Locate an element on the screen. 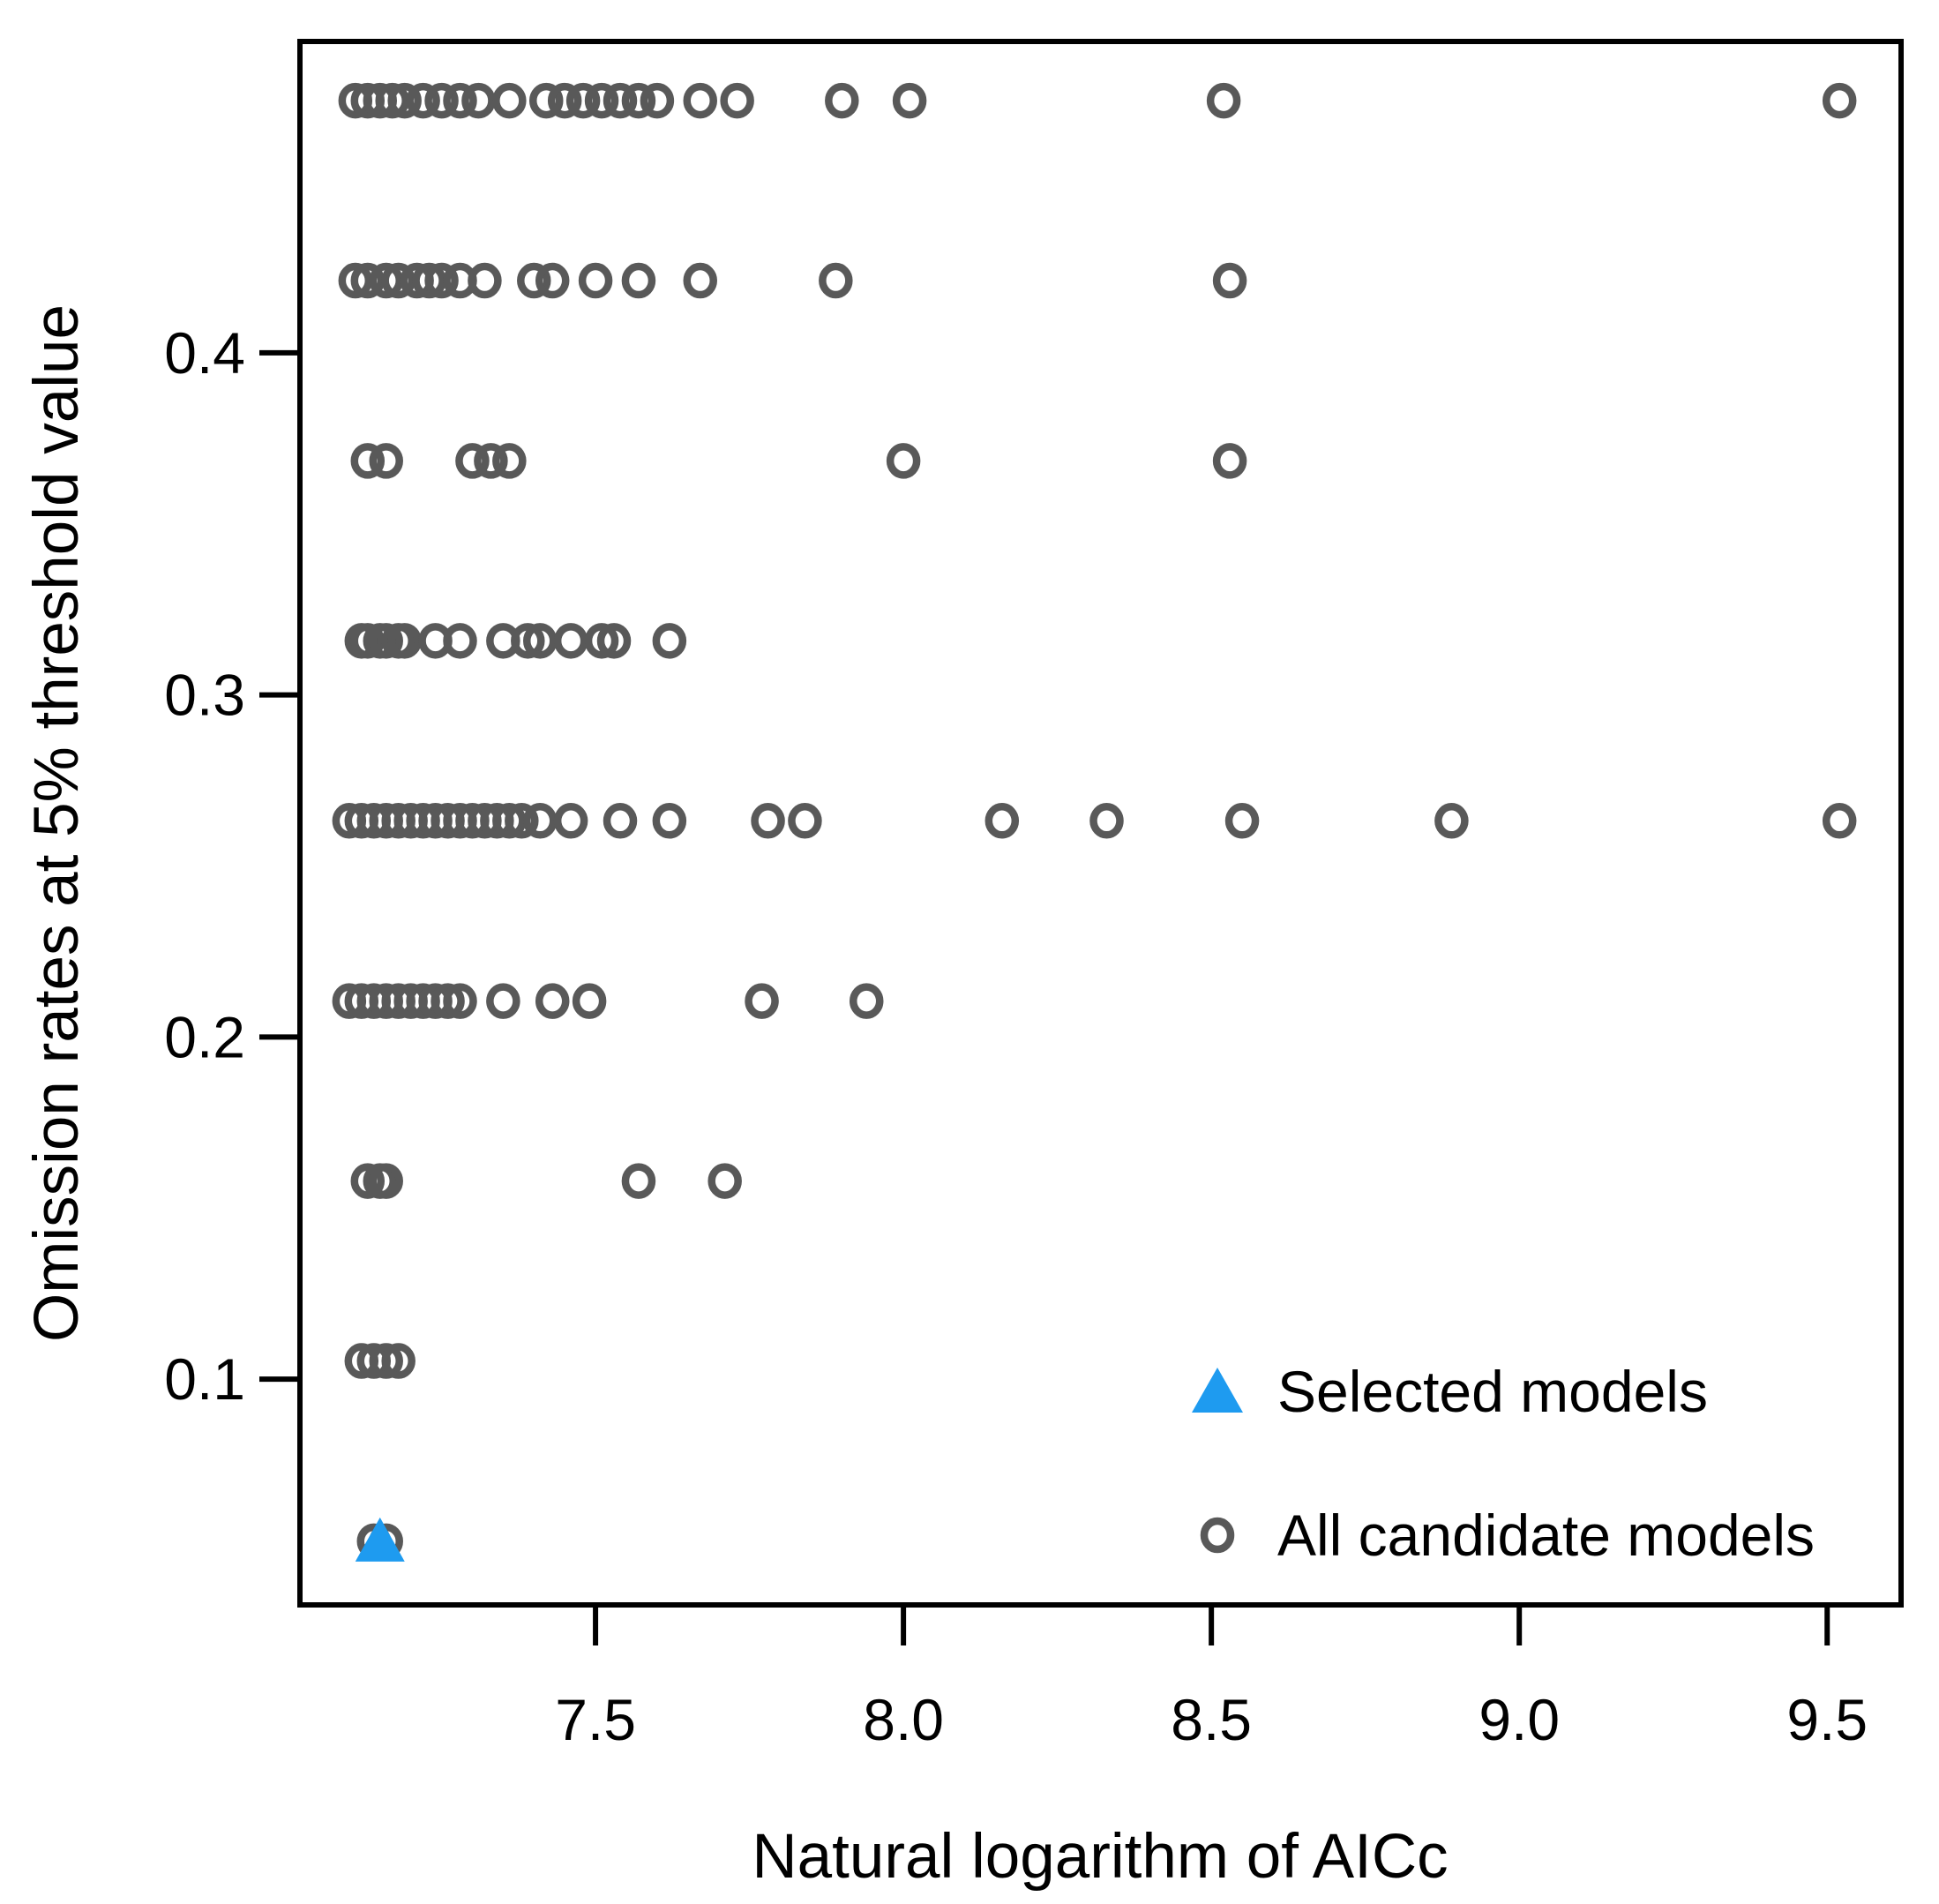 This screenshot has width=1939, height=1904. legend-selected-triangle-icon is located at coordinates (1217, 1390).